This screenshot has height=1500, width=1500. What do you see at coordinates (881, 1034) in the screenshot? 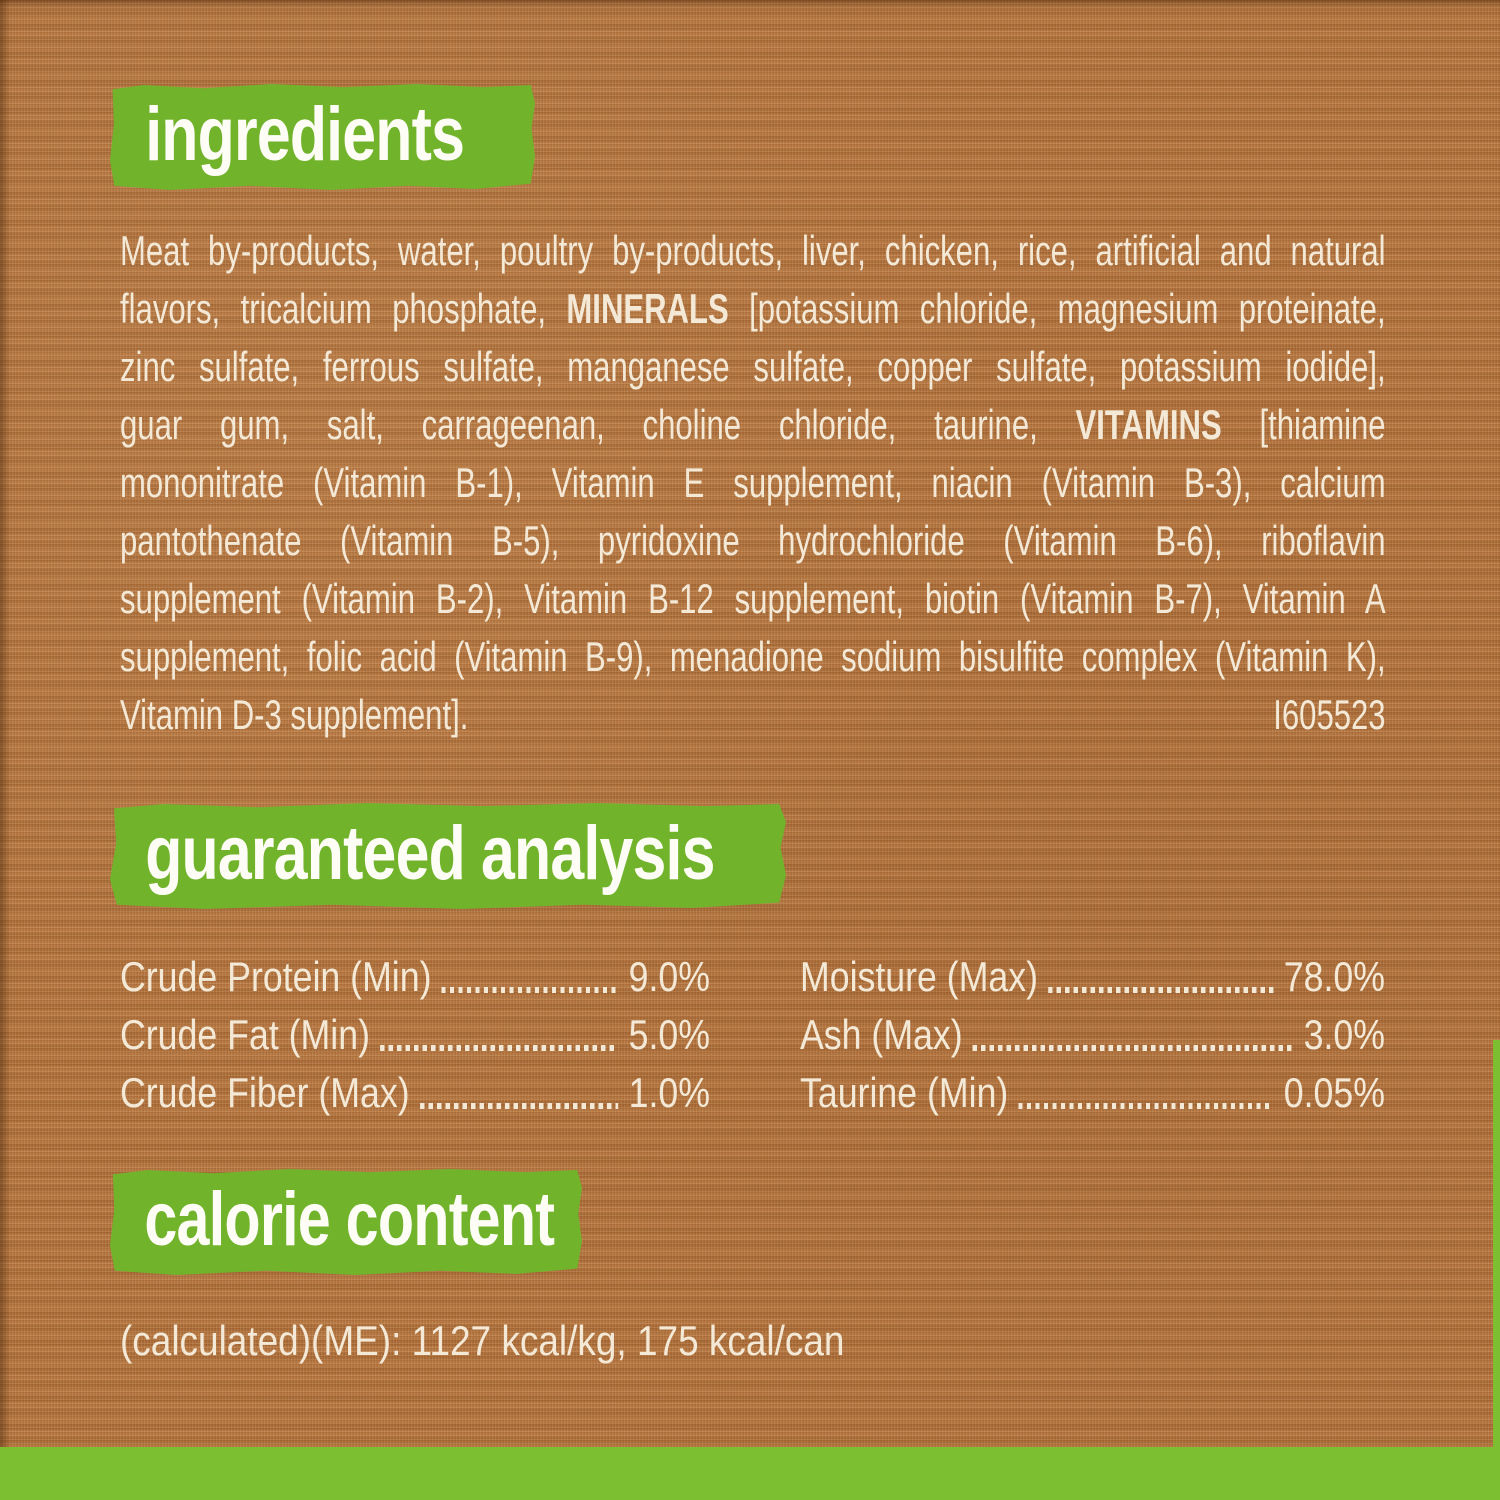
I see `analysis-label: Ash (Max)` at bounding box center [881, 1034].